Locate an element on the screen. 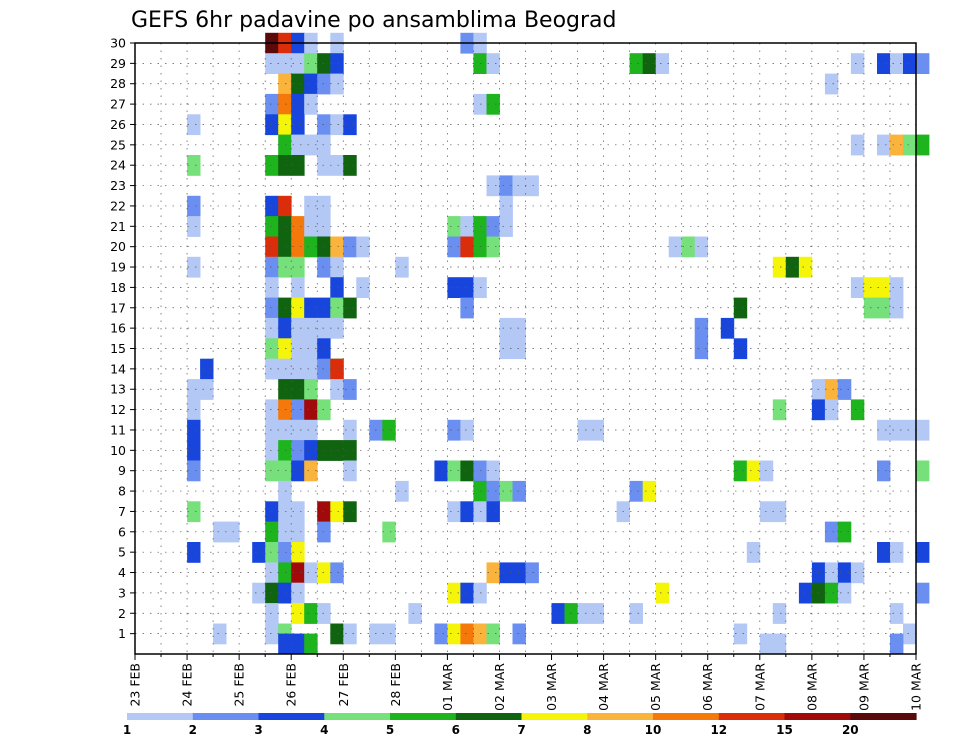  x-tick-label: 08 MAR is located at coordinates (811, 687).